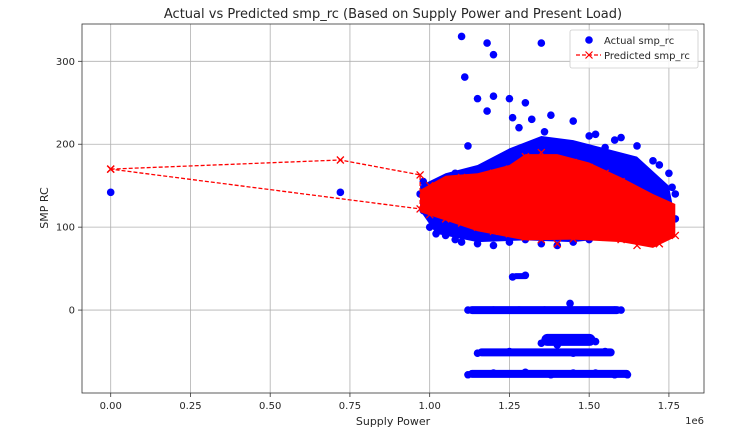  Describe the element at coordinates (589, 406) in the screenshot. I see `x-tick-label: 1.50` at that location.